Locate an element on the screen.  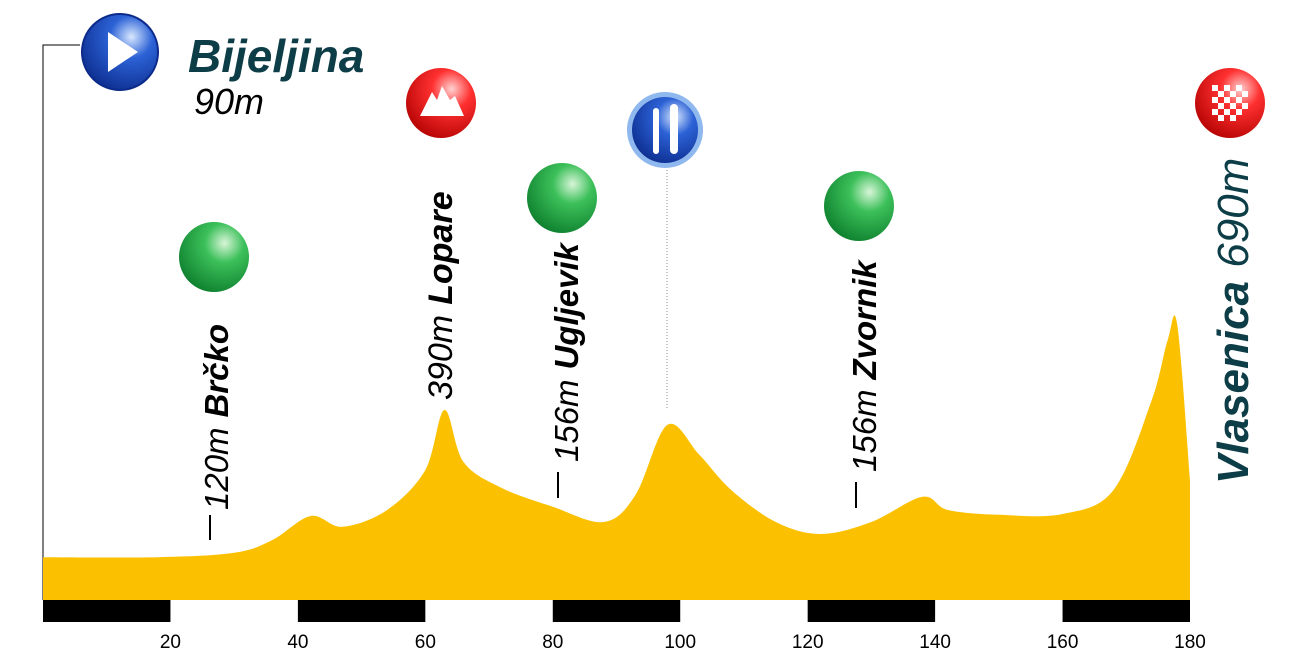
feed-icon is located at coordinates (665, 130).